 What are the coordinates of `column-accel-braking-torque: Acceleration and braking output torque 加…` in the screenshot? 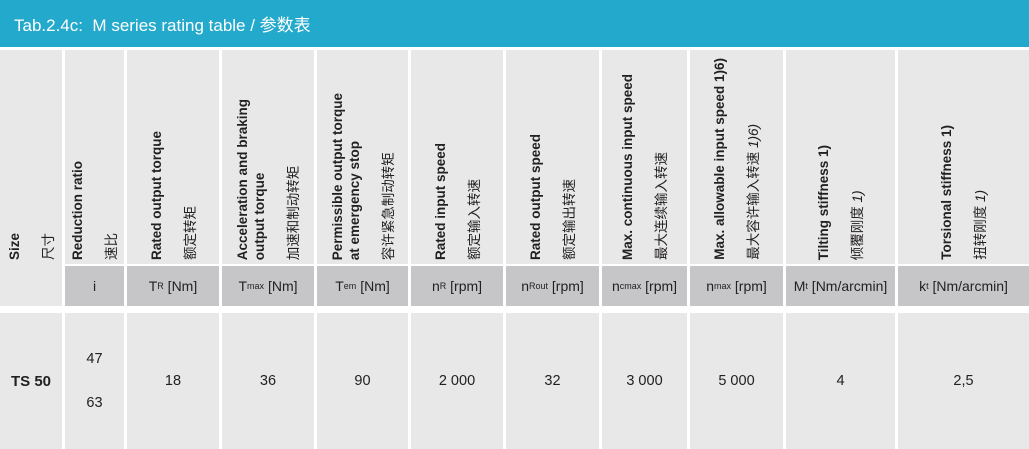 It's located at (268, 249).